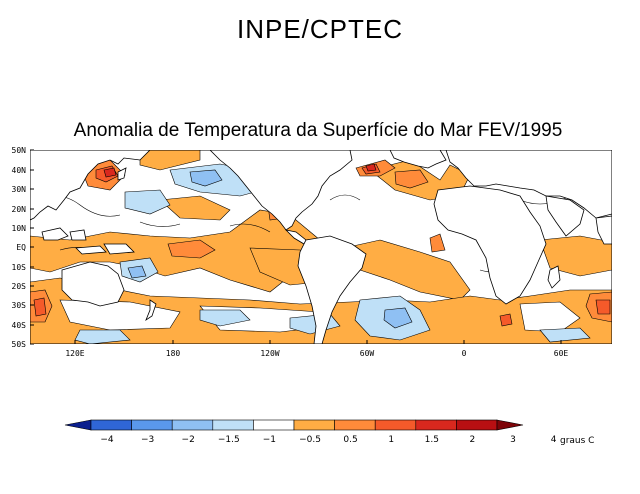  I want to click on colorbar-units: graus C, so click(577, 441).